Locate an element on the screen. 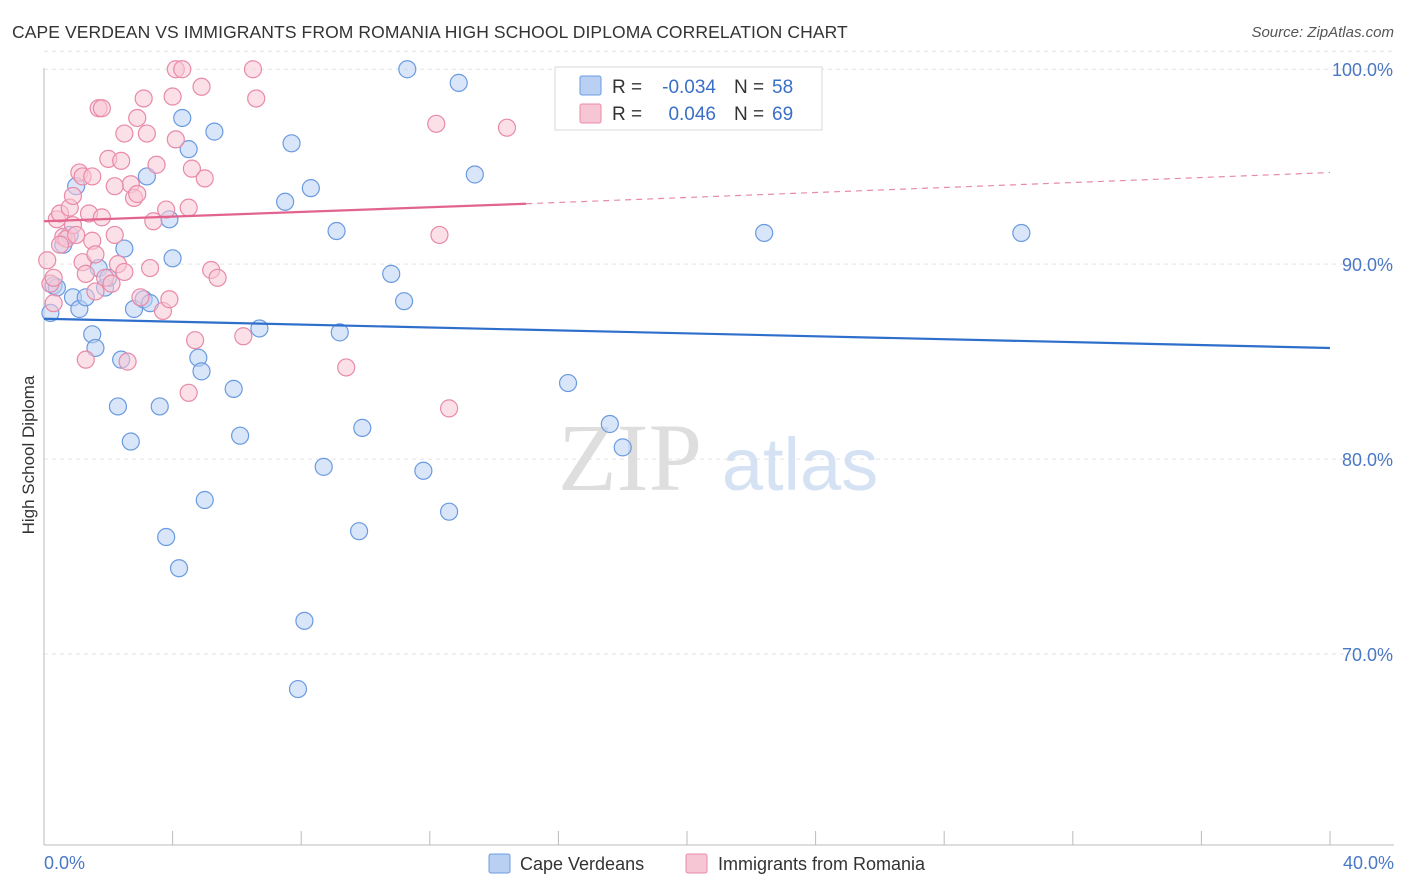  y-axis-label: High School Diploma is located at coordinates (28, 454).